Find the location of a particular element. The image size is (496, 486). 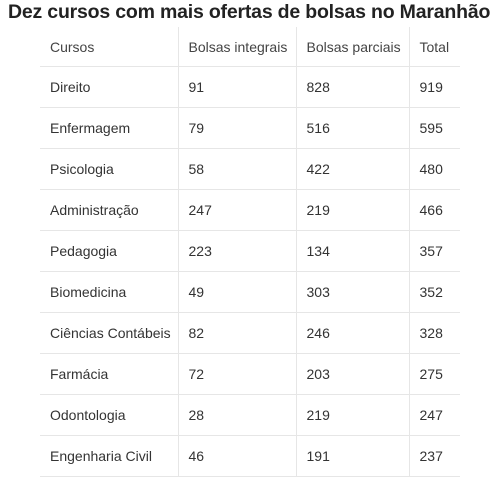

header-bolsas-parciais: Bolsas parciais is located at coordinates (352, 47).